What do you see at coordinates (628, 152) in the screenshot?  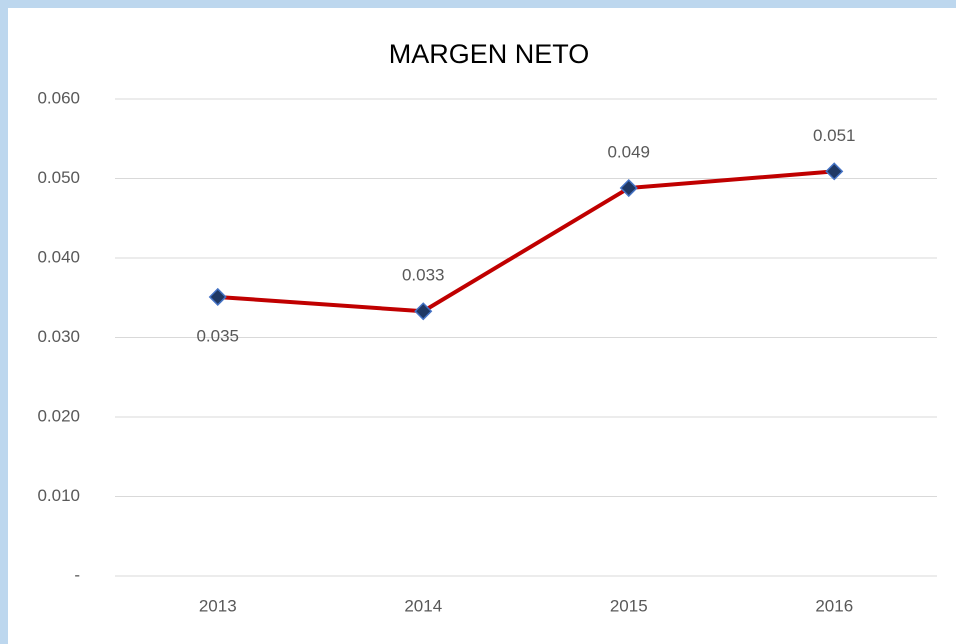 I see `data-label: 0.049` at bounding box center [628, 152].